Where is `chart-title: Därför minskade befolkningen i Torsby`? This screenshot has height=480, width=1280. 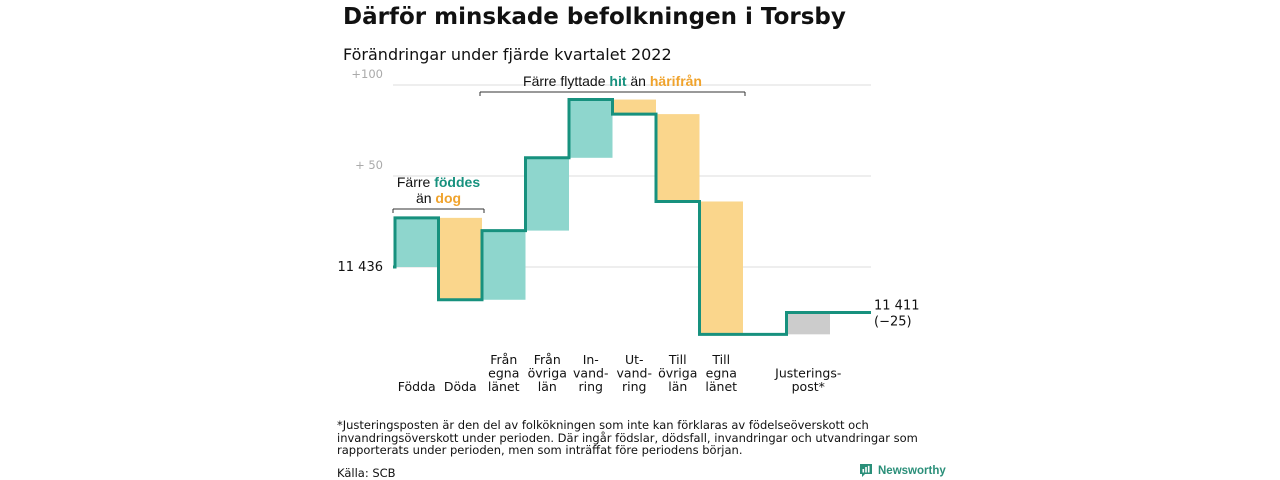
chart-title: Därför minskade befolkningen i Torsby is located at coordinates (594, 17).